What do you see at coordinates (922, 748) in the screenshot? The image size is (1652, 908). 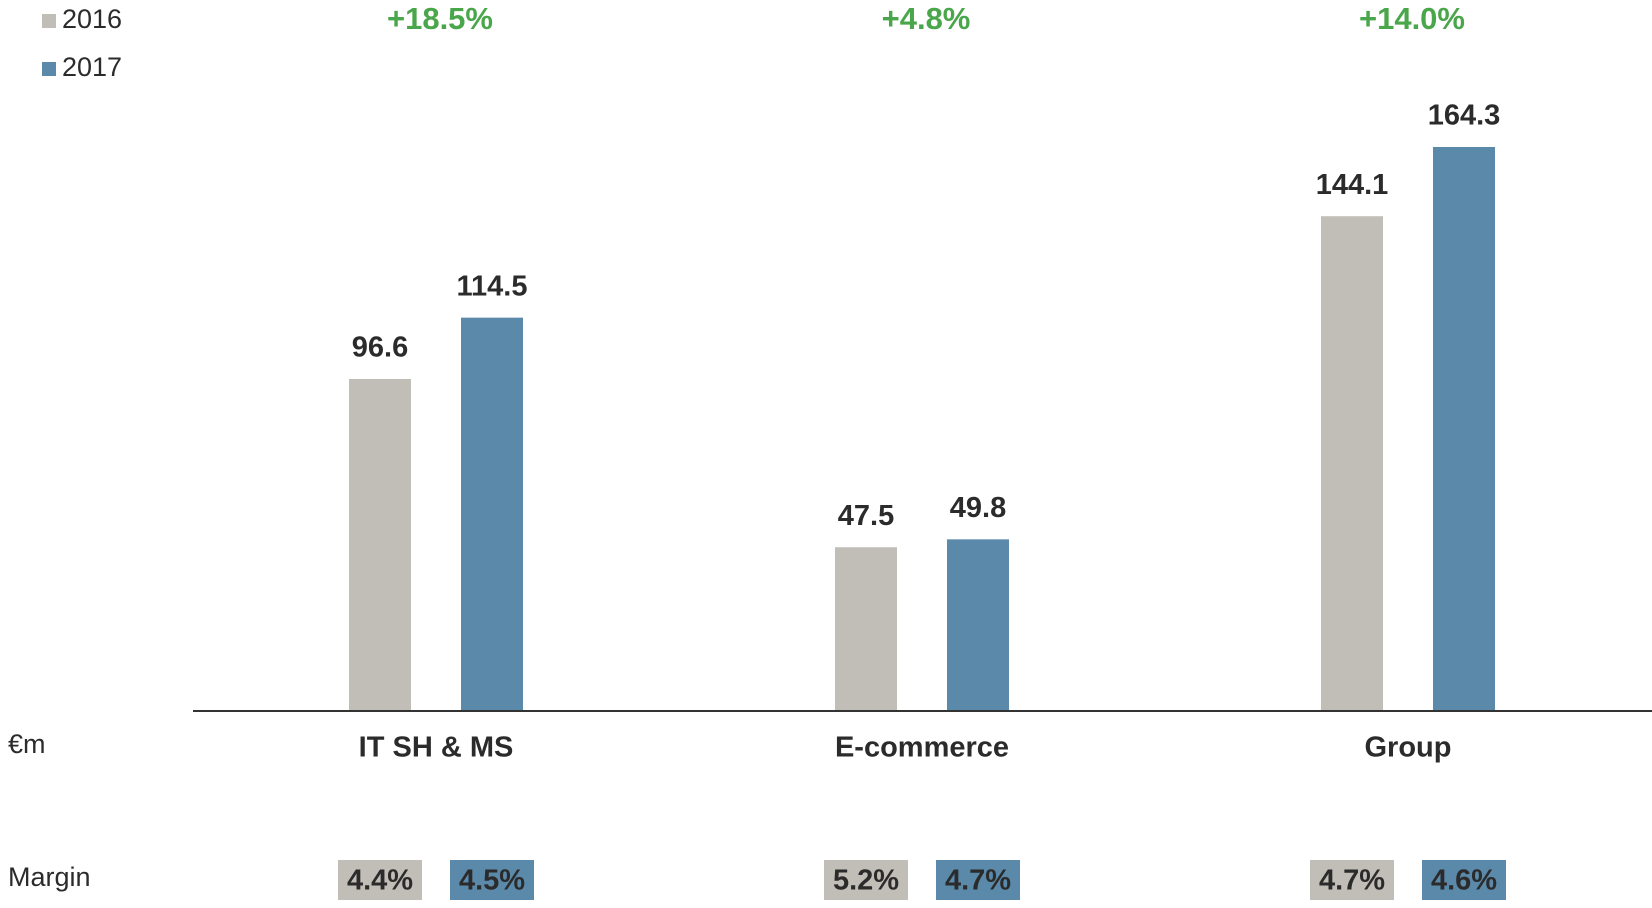 I see `x-tick-label: E-commerce` at bounding box center [922, 748].